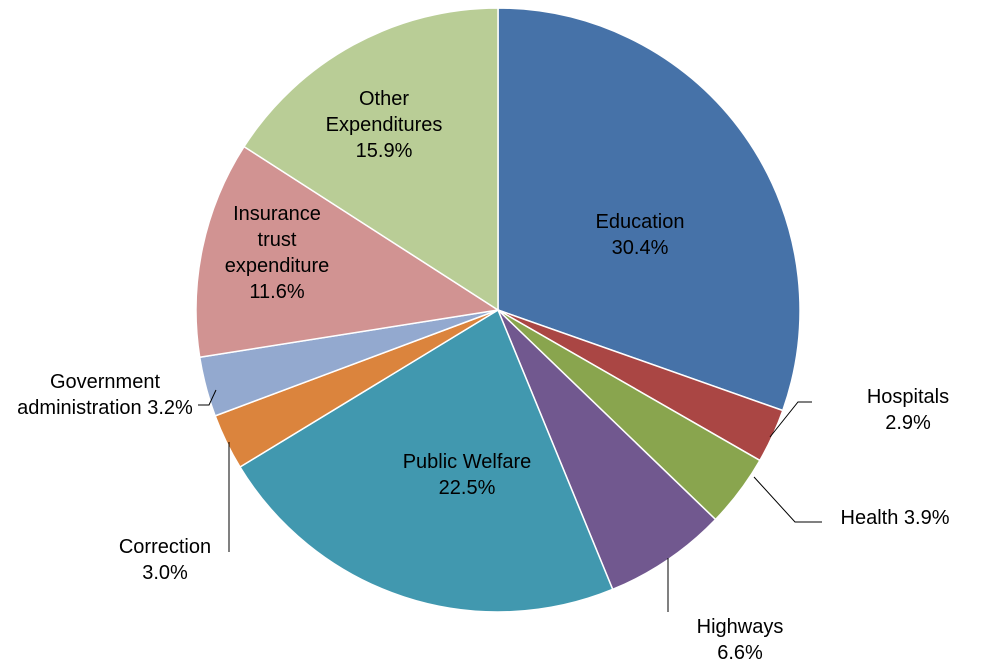 The height and width of the screenshot is (666, 985). I want to click on value-label: 15.9%, so click(384, 151).